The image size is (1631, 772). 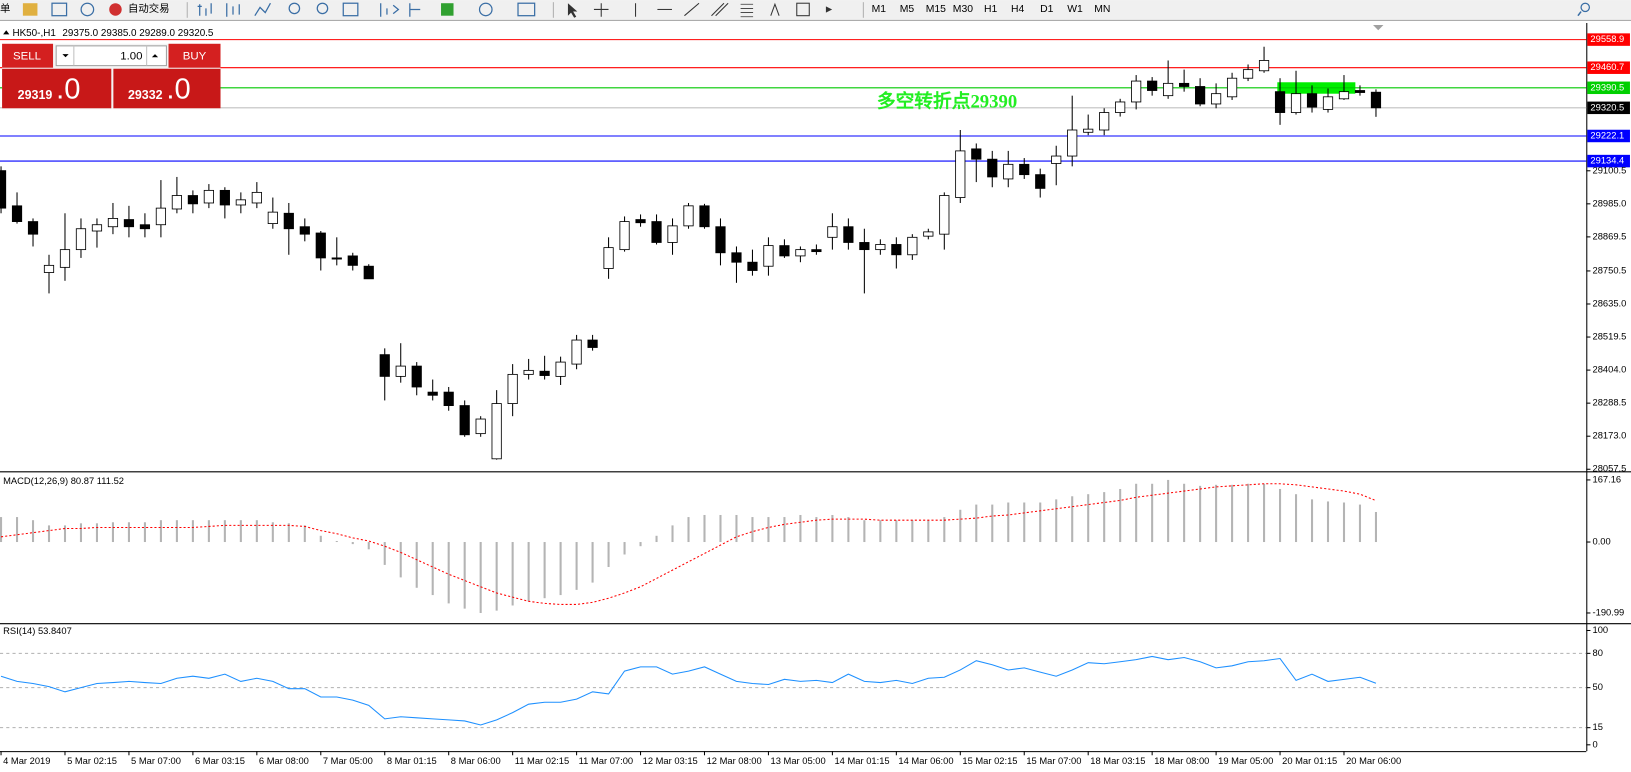 What do you see at coordinates (1607, 39) in the screenshot?
I see `price-level-label: 29558.9` at bounding box center [1607, 39].